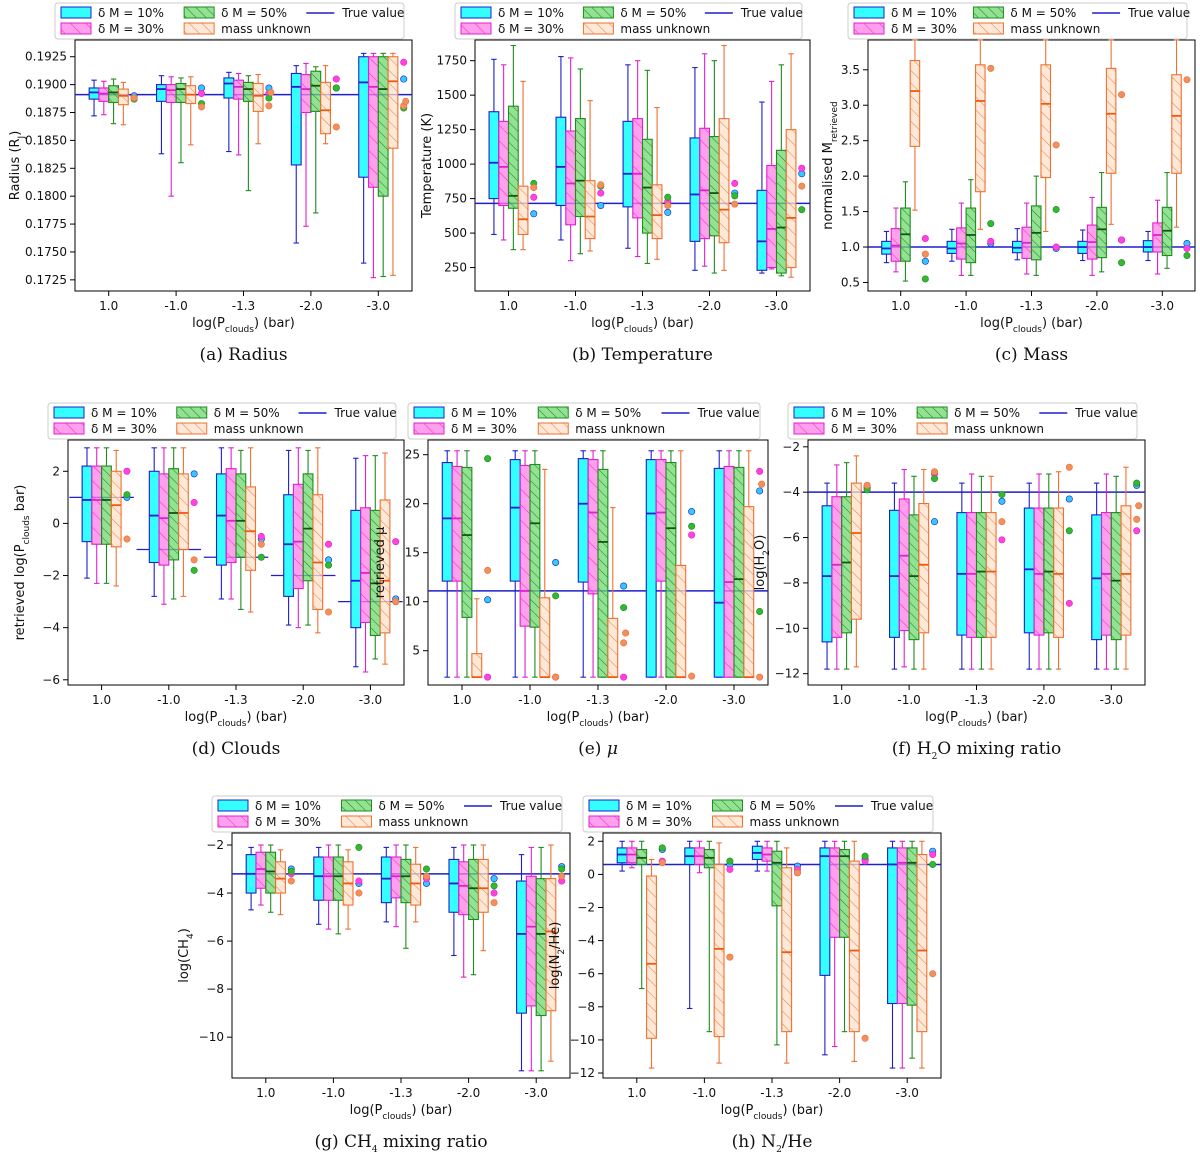  What do you see at coordinates (760, 573) in the screenshot?
I see `y-axis-label-part: log(H` at bounding box center [760, 573].